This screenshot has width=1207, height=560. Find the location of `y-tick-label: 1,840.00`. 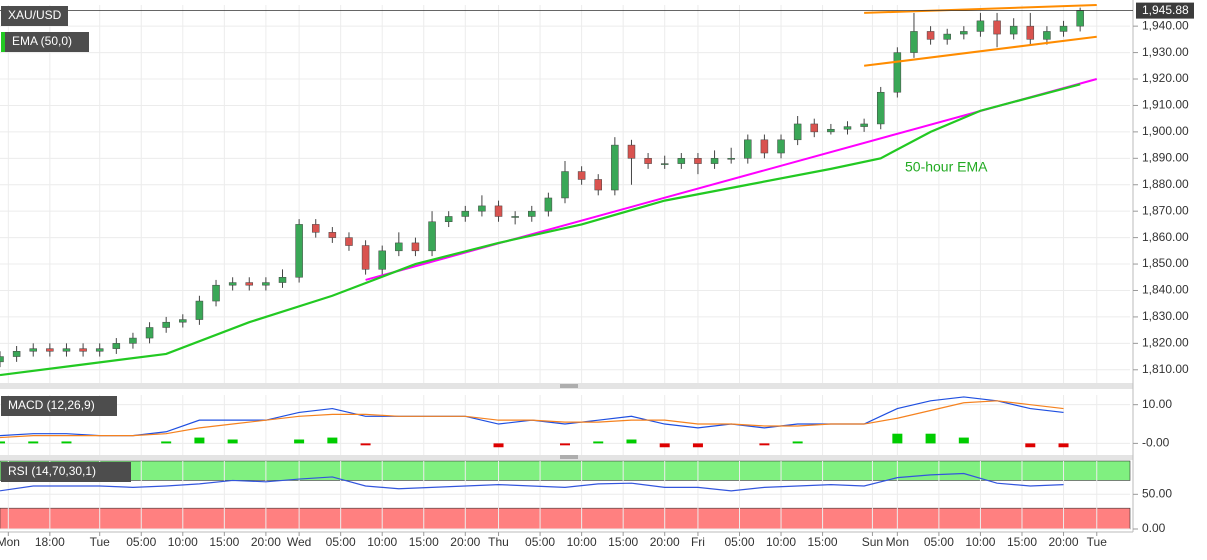

y-tick-label: 1,840.00 is located at coordinates (1165, 290).